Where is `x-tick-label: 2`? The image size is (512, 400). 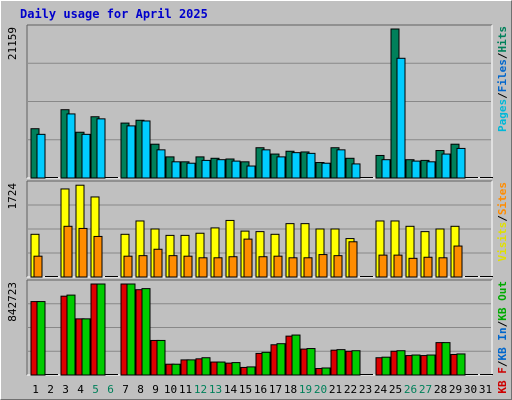
x-tick-label: 2 is located at coordinates (50, 389).